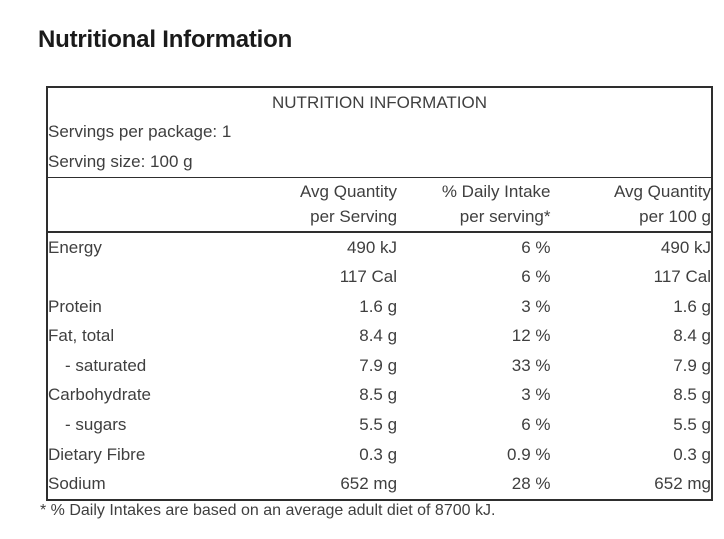  What do you see at coordinates (531, 336) in the screenshot?
I see `row-daily-intake: 12 %` at bounding box center [531, 336].